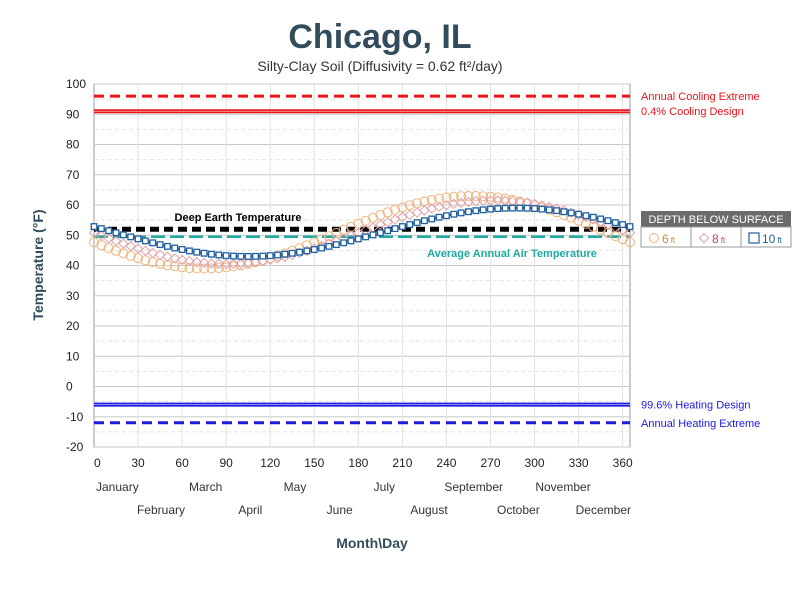  Describe the element at coordinates (562, 487) in the screenshot. I see `month-label: November` at that location.